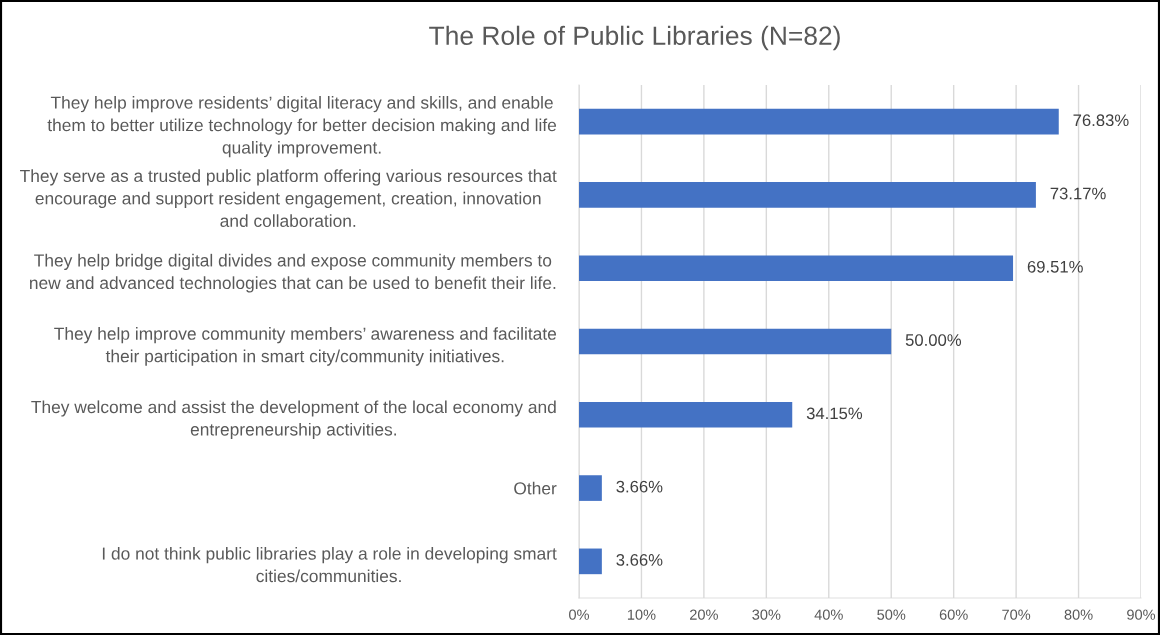 This screenshot has width=1160, height=635. What do you see at coordinates (302, 127) in the screenshot?
I see `y-tick-label: They help improve residents’ digital literacy and skills, and enable them to better utilize technology for better decision making and life quality improvement.` at bounding box center [302, 127].